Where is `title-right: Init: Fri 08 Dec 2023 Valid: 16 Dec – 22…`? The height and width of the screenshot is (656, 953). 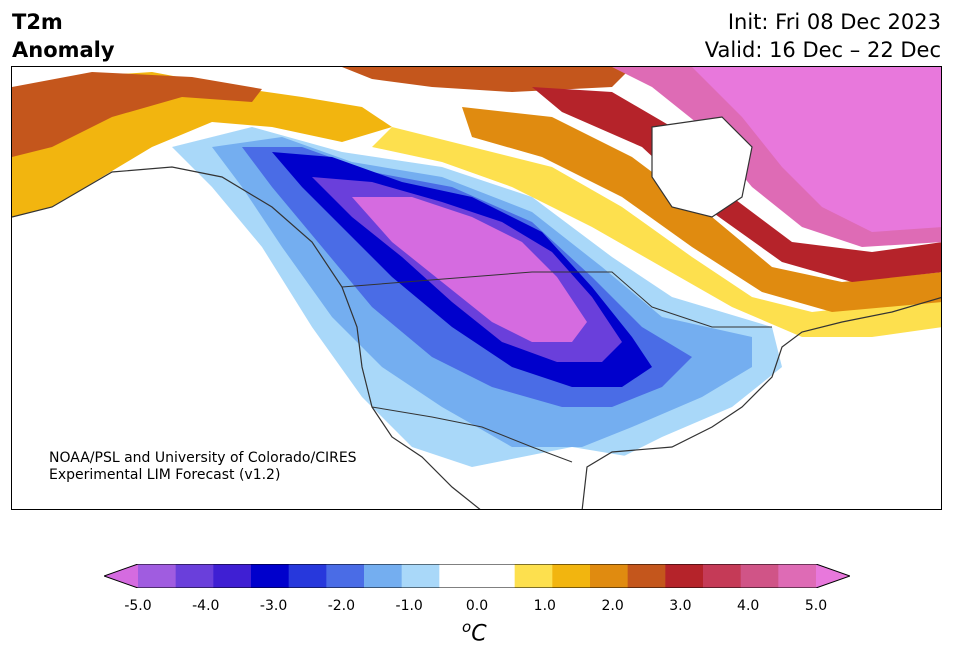
title-right: Init: Fri 08 Dec 2023 Valid: 16 Dec – 22… is located at coordinates (823, 36).